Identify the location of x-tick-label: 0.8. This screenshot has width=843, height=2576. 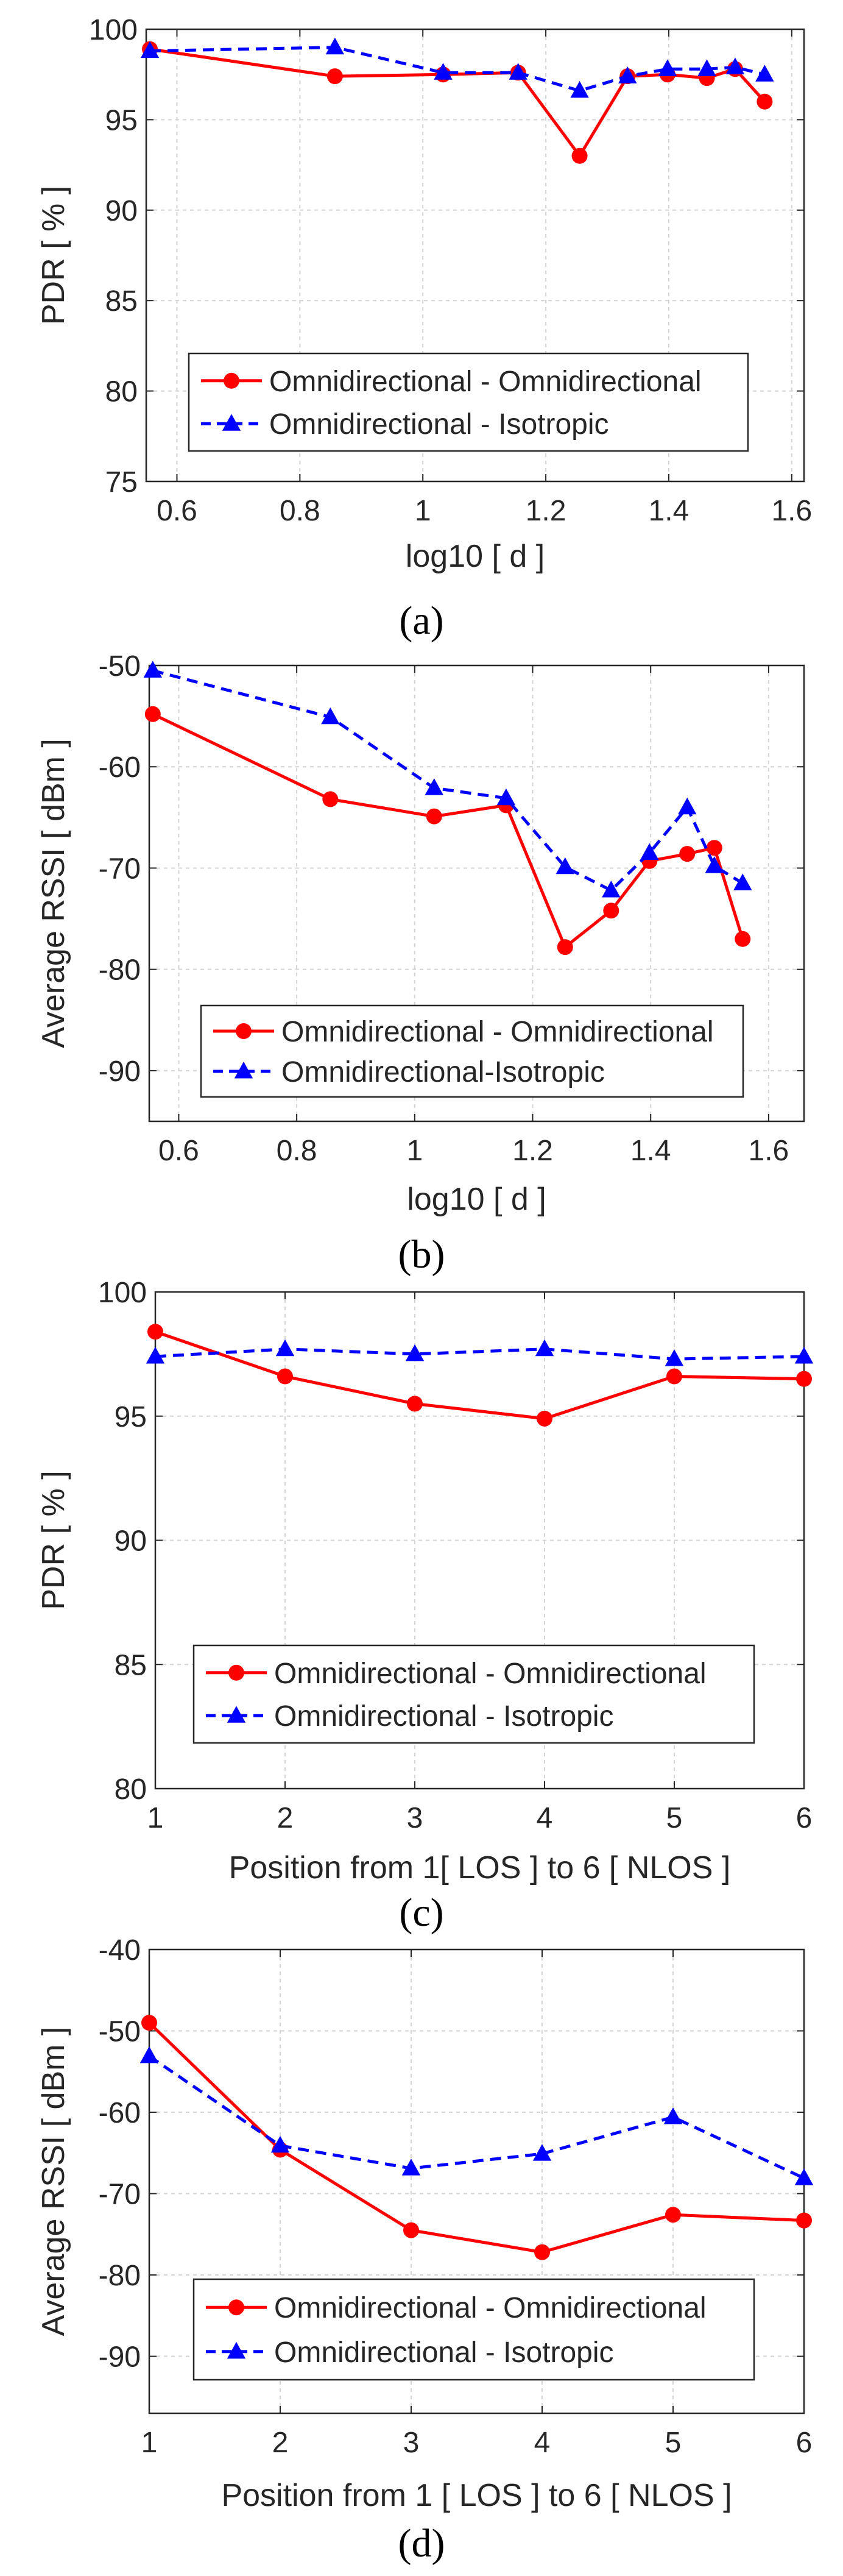
(300, 511).